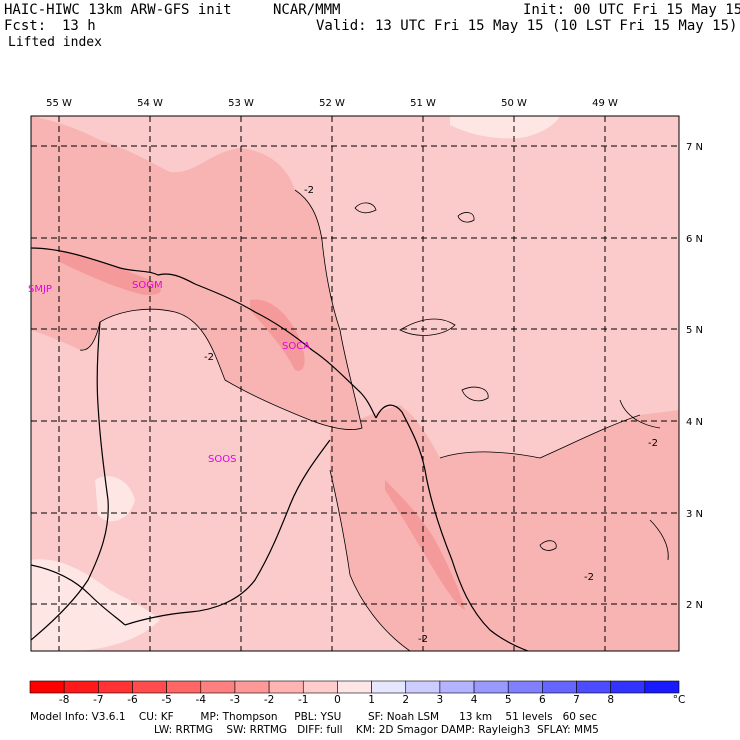 This screenshot has width=740, height=740. Describe the element at coordinates (201, 700) in the screenshot. I see `colorbar-level-label: -4` at that location.